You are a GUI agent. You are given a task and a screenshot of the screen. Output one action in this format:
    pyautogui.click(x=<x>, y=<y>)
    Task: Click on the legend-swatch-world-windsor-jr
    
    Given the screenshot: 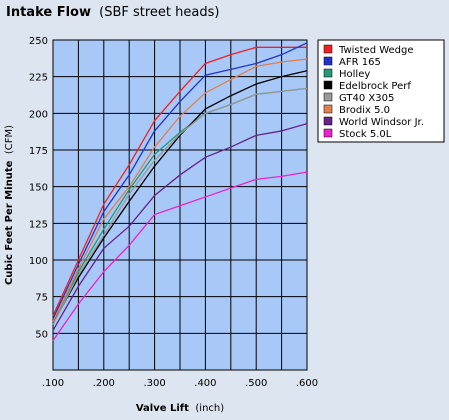 What is the action you would take?
    pyautogui.click(x=328, y=121)
    